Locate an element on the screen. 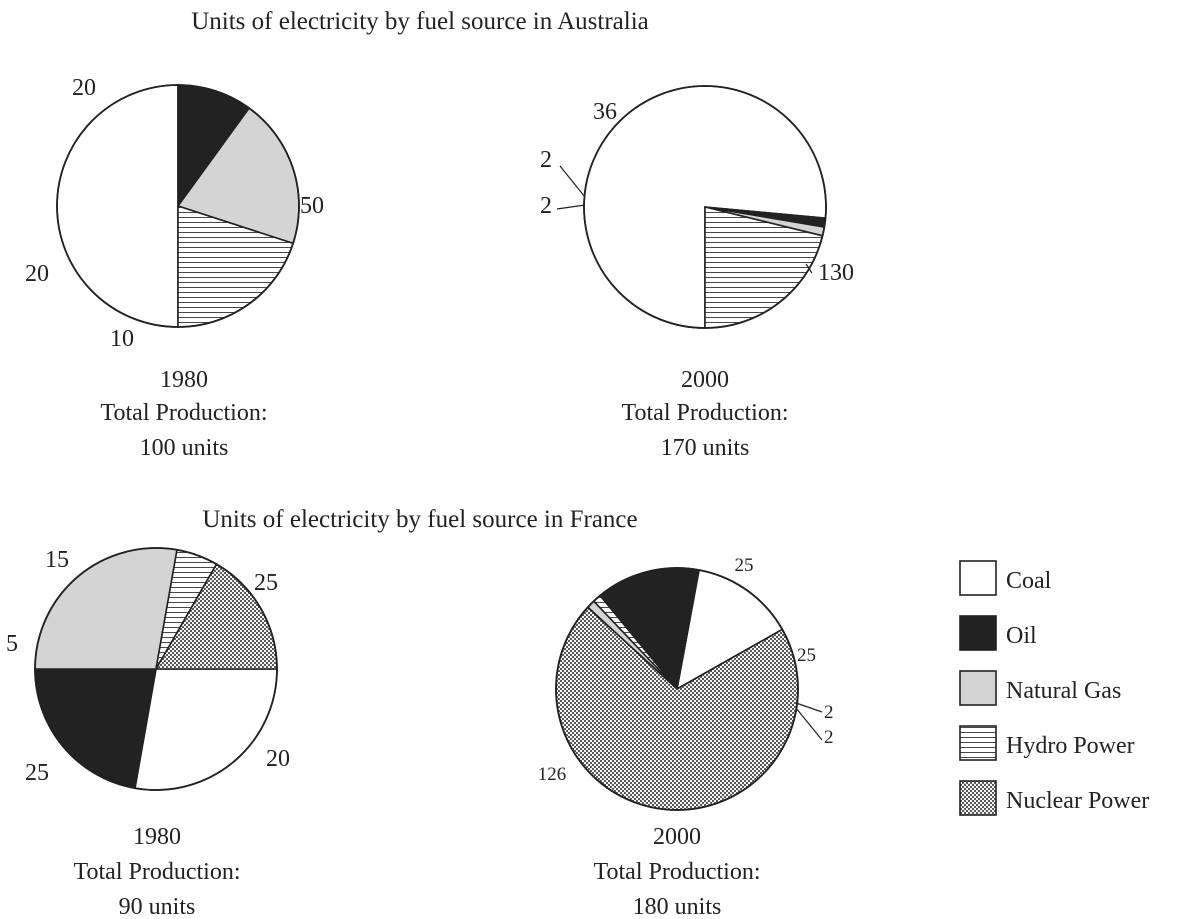 This screenshot has width=1190, height=919. legend-label-natural-gas: Natural Gas is located at coordinates (1063, 691).